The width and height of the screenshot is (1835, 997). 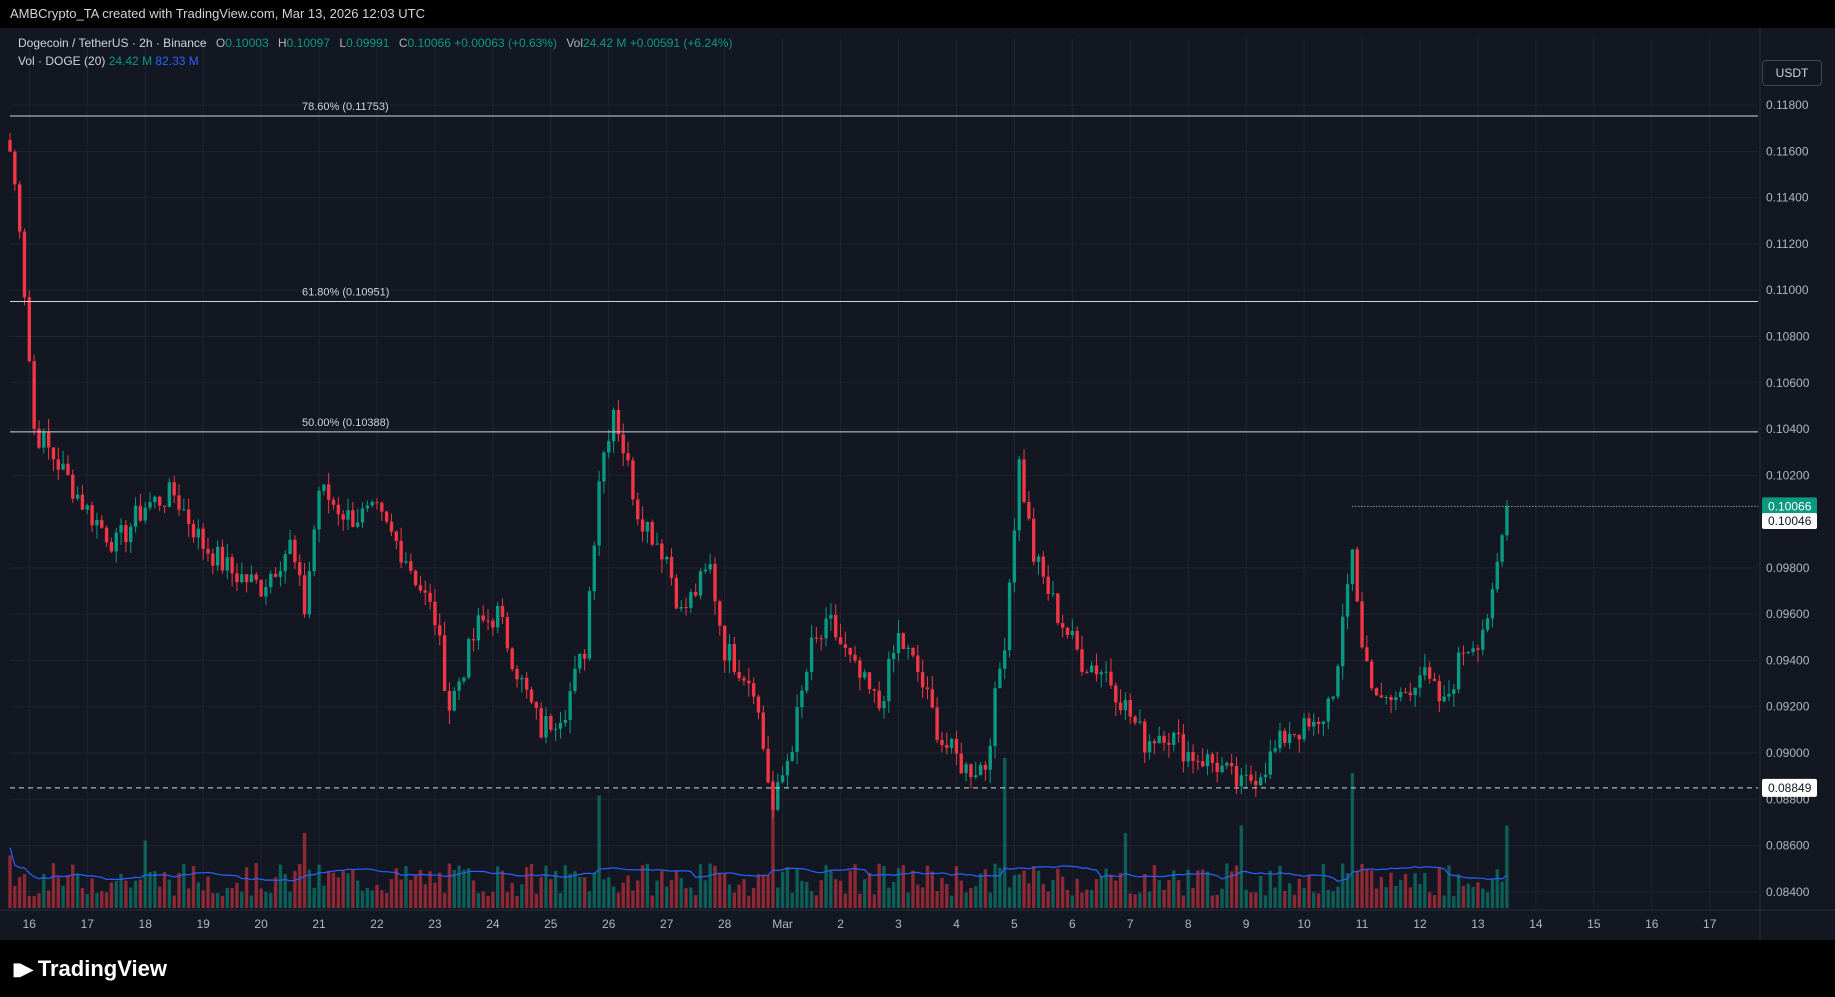 I want to click on currency-button: USDT, so click(x=1792, y=73).